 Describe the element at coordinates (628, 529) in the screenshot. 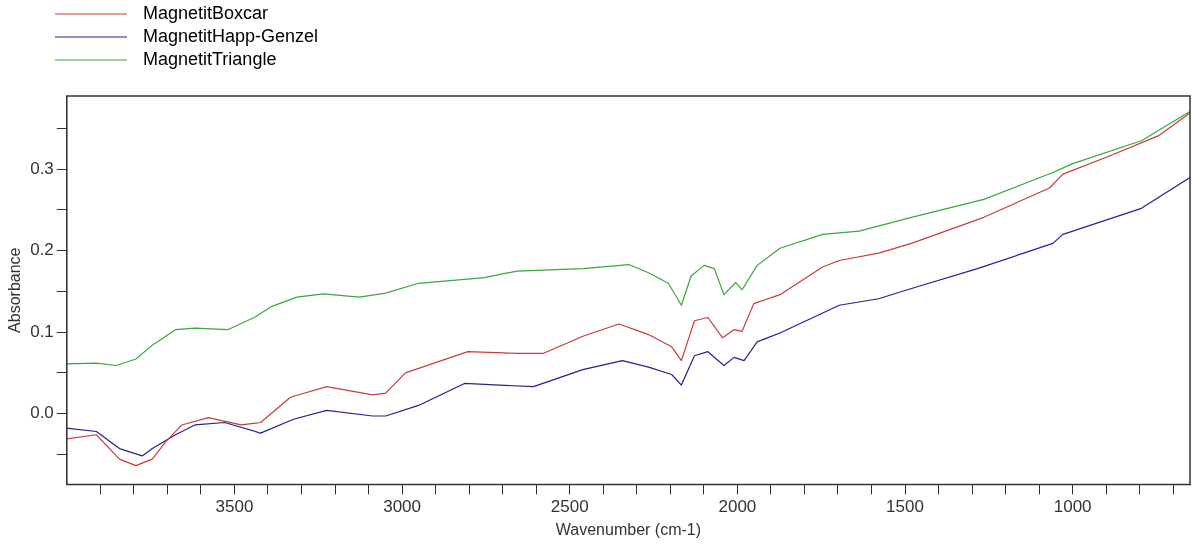

I see `x-axis-title: Wavenumber (cm-1)` at that location.